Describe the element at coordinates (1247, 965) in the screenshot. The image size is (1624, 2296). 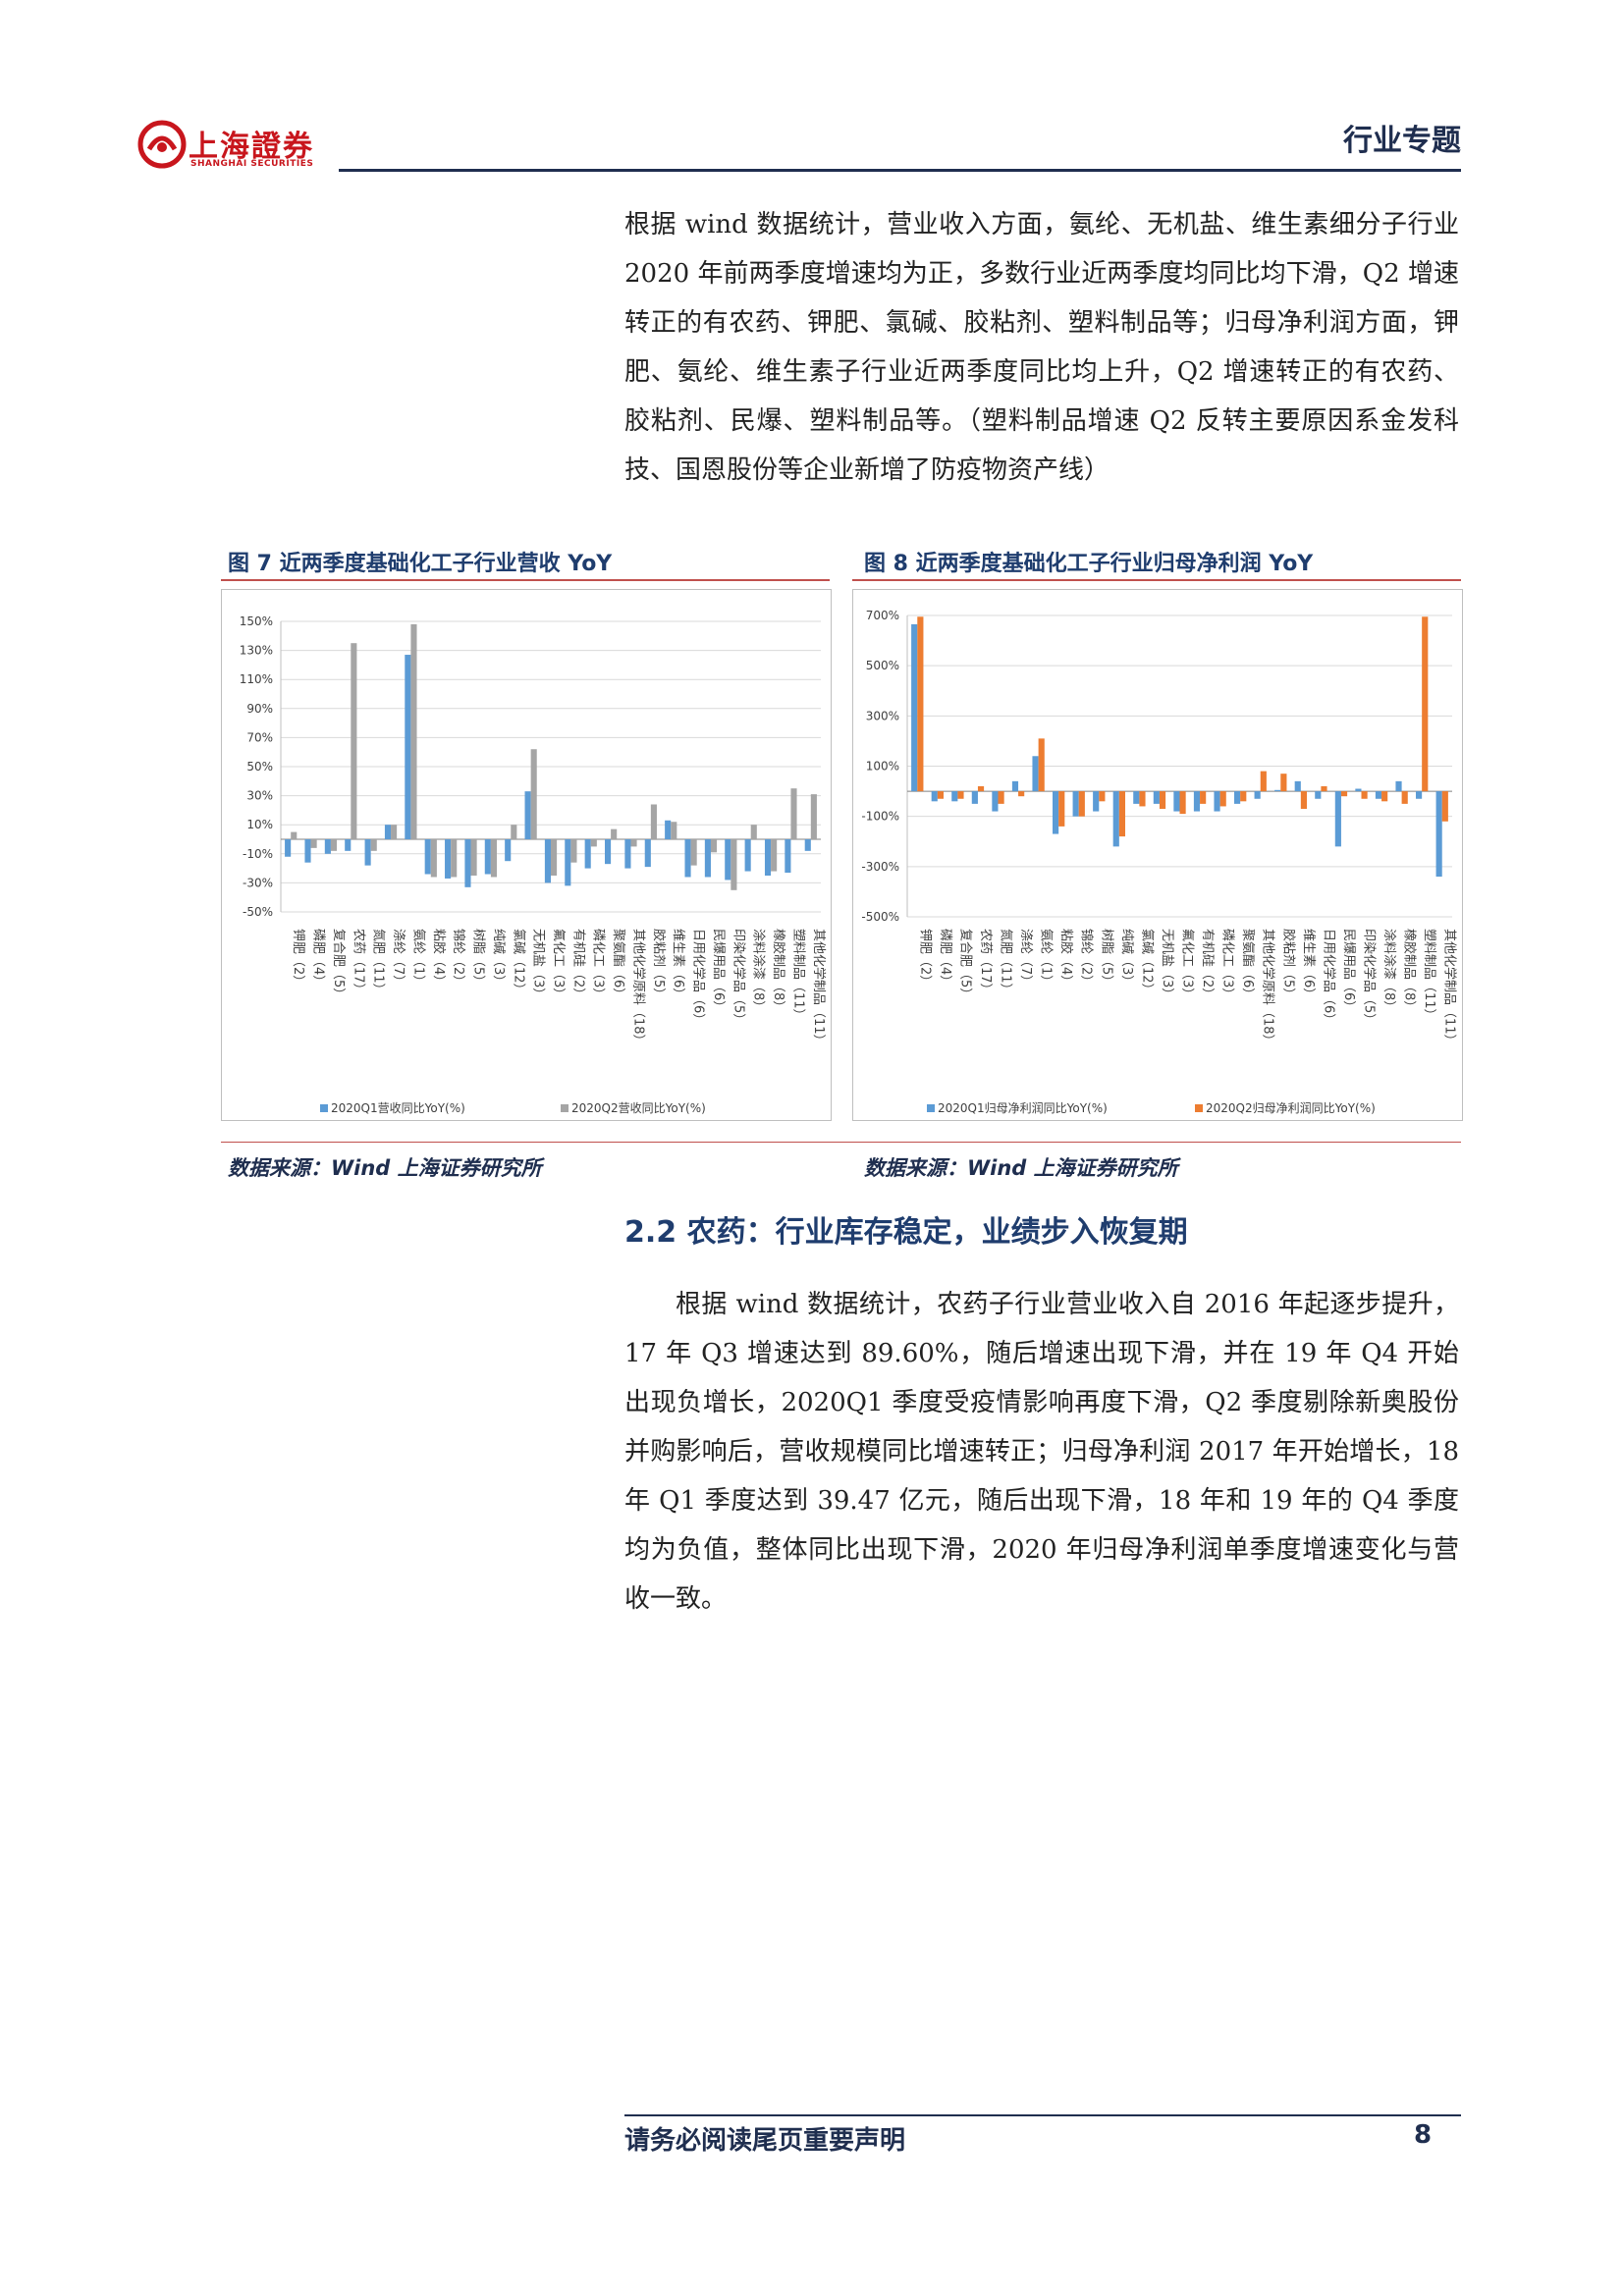
I see `x-category-label: 聚氨酯（6）` at that location.